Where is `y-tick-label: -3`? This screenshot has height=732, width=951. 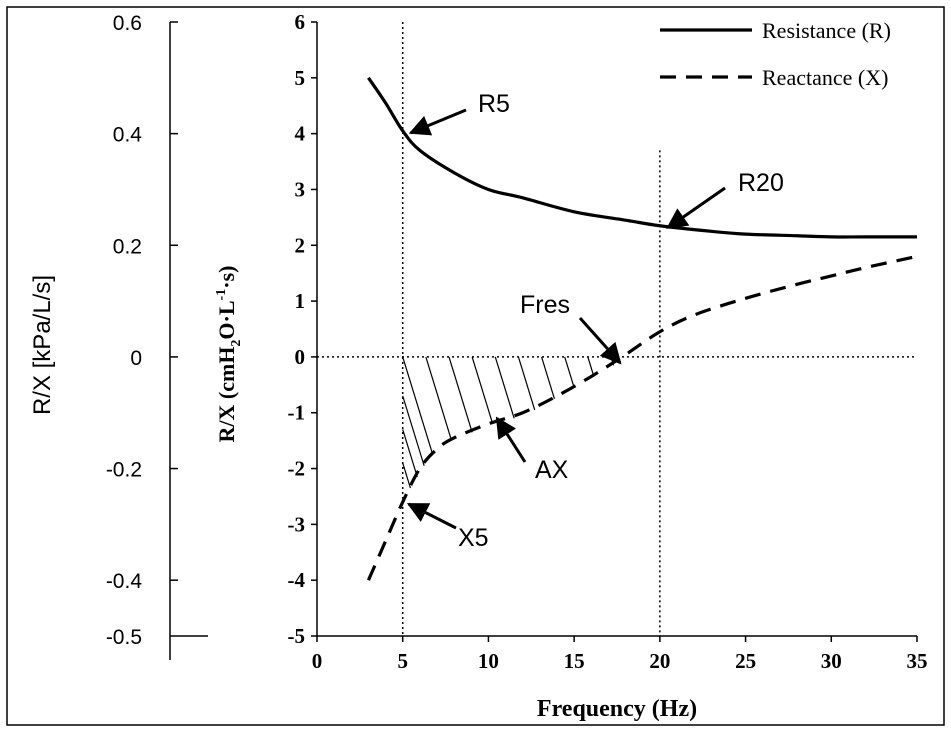
y-tick-label: -3 is located at coordinates (297, 524).